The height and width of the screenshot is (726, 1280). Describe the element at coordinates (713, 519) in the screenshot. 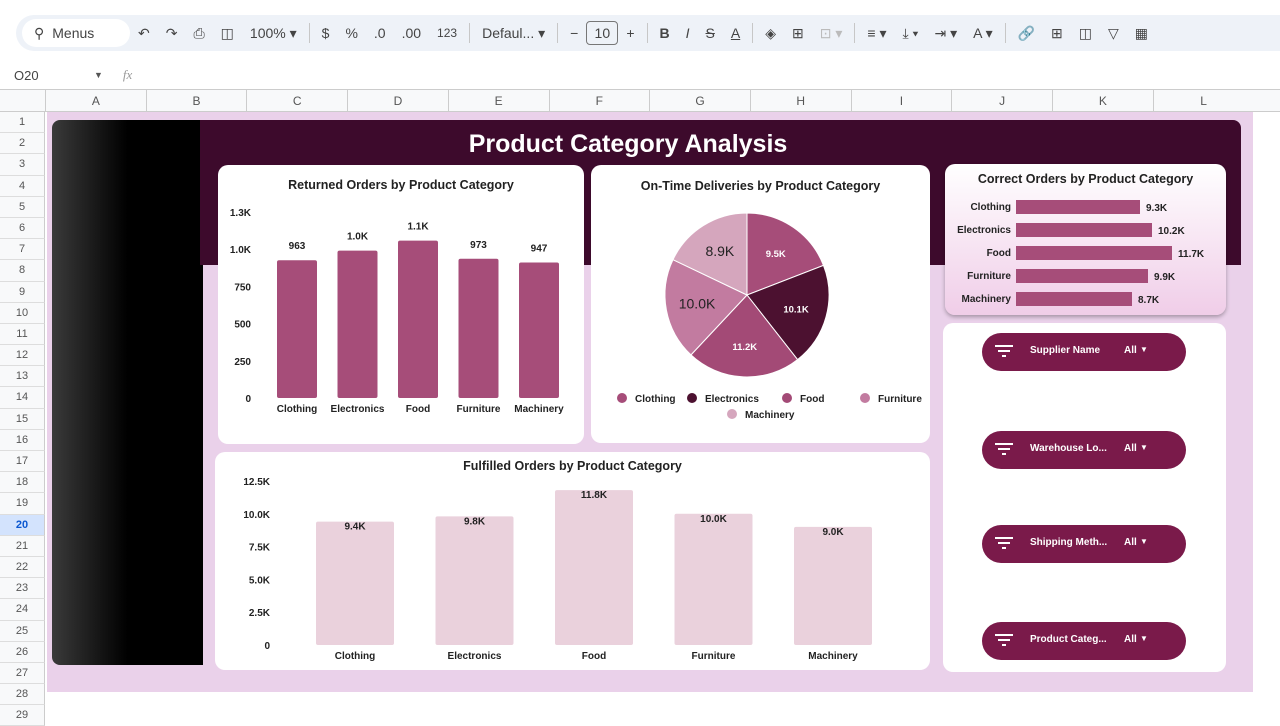

I see `data-label: 10.0K` at that location.